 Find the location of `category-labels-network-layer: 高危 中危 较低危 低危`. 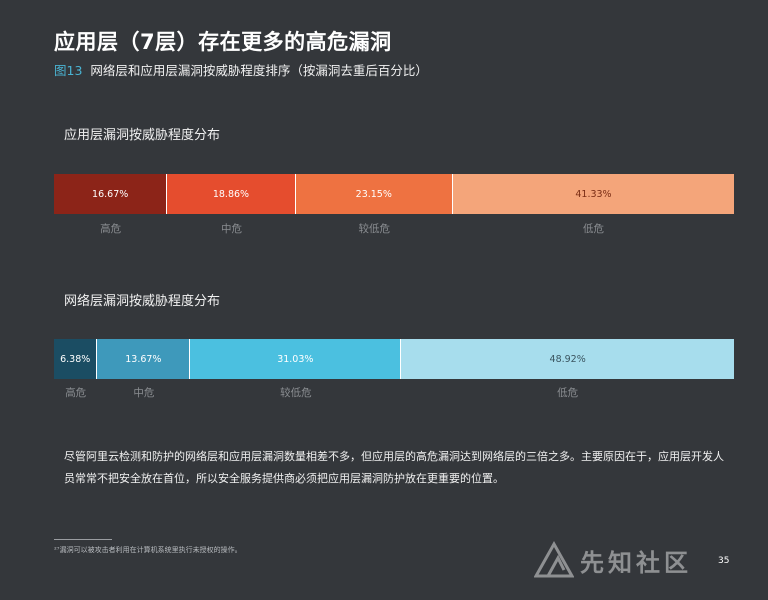

category-labels-network-layer: 高危 中危 较低危 低危 is located at coordinates (394, 393).